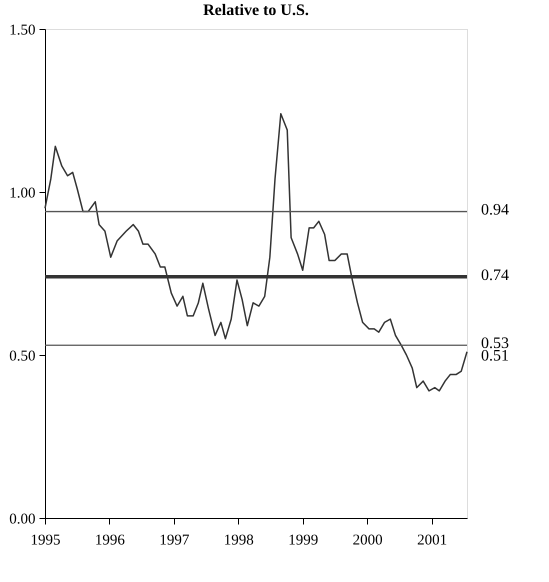 The width and height of the screenshot is (549, 582). I want to click on x-tick-label: 1996, so click(110, 540).